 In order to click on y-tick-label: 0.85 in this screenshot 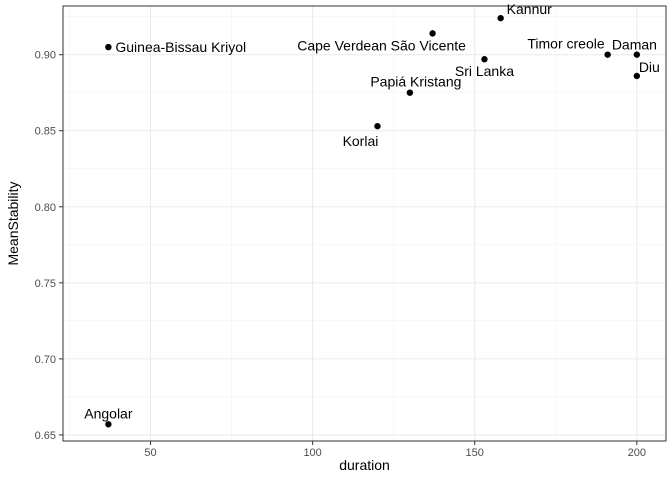, I will do `click(45, 132)`.